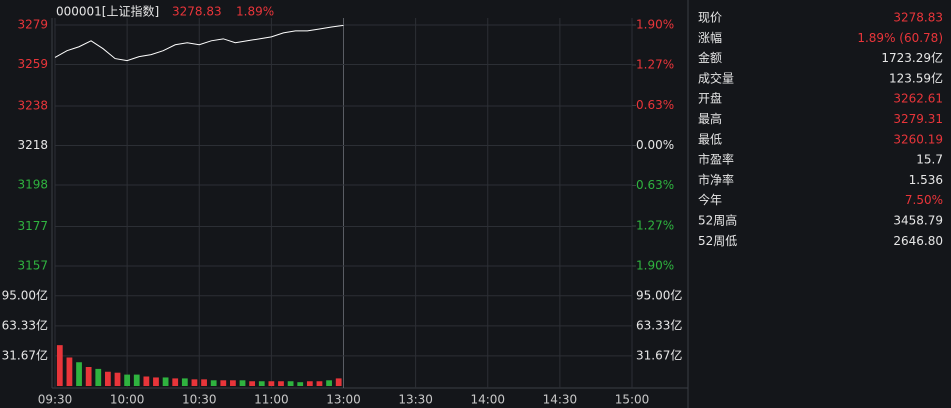 This screenshot has width=951, height=408. I want to click on index-price: 3278.83, so click(197, 12).